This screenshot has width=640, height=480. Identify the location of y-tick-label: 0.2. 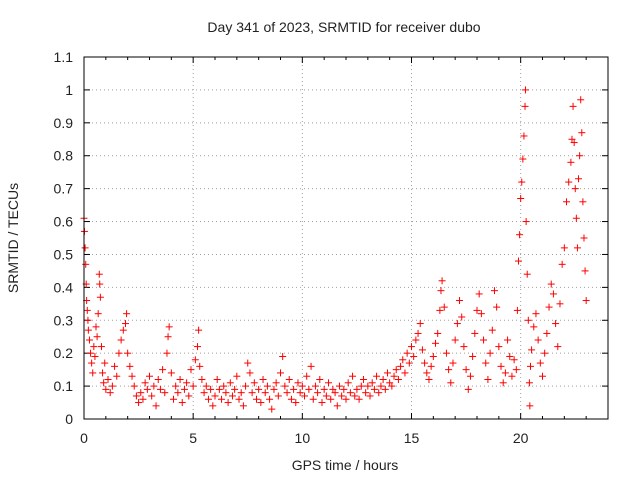
(64, 353).